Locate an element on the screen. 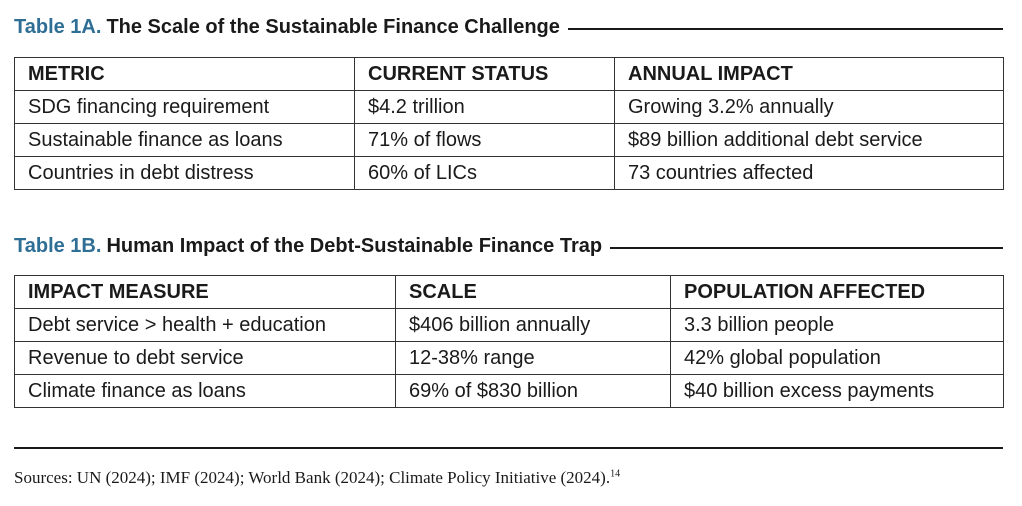  table-cell: Countries in debt distress is located at coordinates (184, 173).